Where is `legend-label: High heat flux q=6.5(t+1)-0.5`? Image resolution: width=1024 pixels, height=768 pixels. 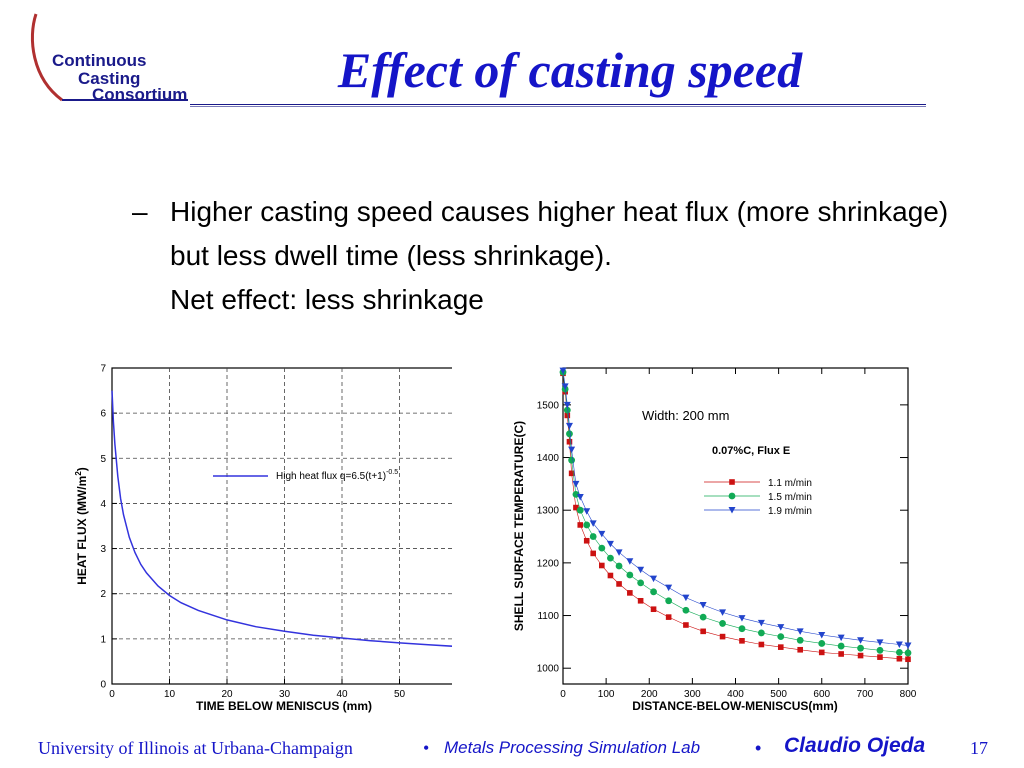 legend-label: High heat flux q=6.5(t+1)-0.5 is located at coordinates (337, 475).